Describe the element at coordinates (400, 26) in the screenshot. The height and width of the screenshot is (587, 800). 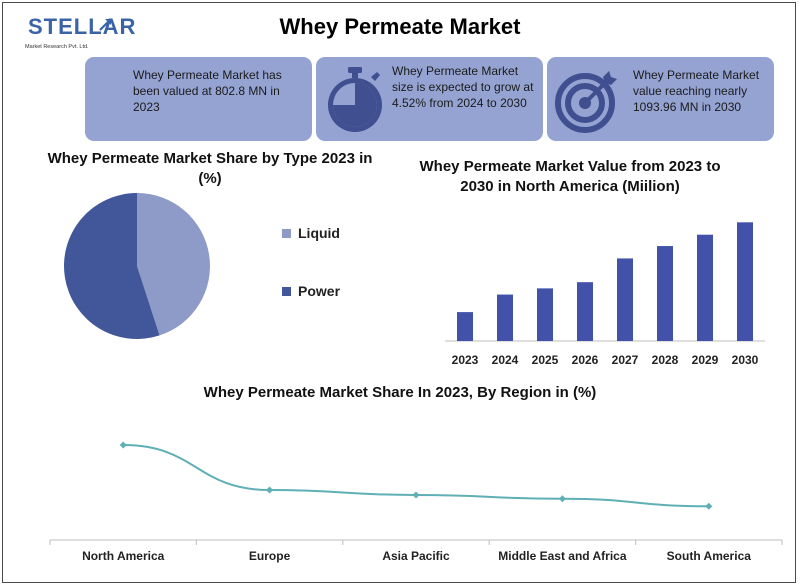
I see `page-title: Whey Permeate Market` at that location.